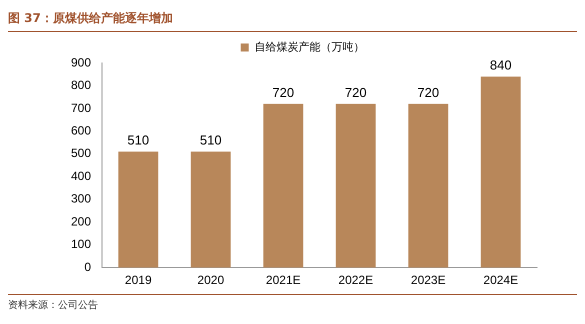 The height and width of the screenshot is (324, 585). Describe the element at coordinates (81, 85) in the screenshot. I see `y-tick-label: 800` at that location.